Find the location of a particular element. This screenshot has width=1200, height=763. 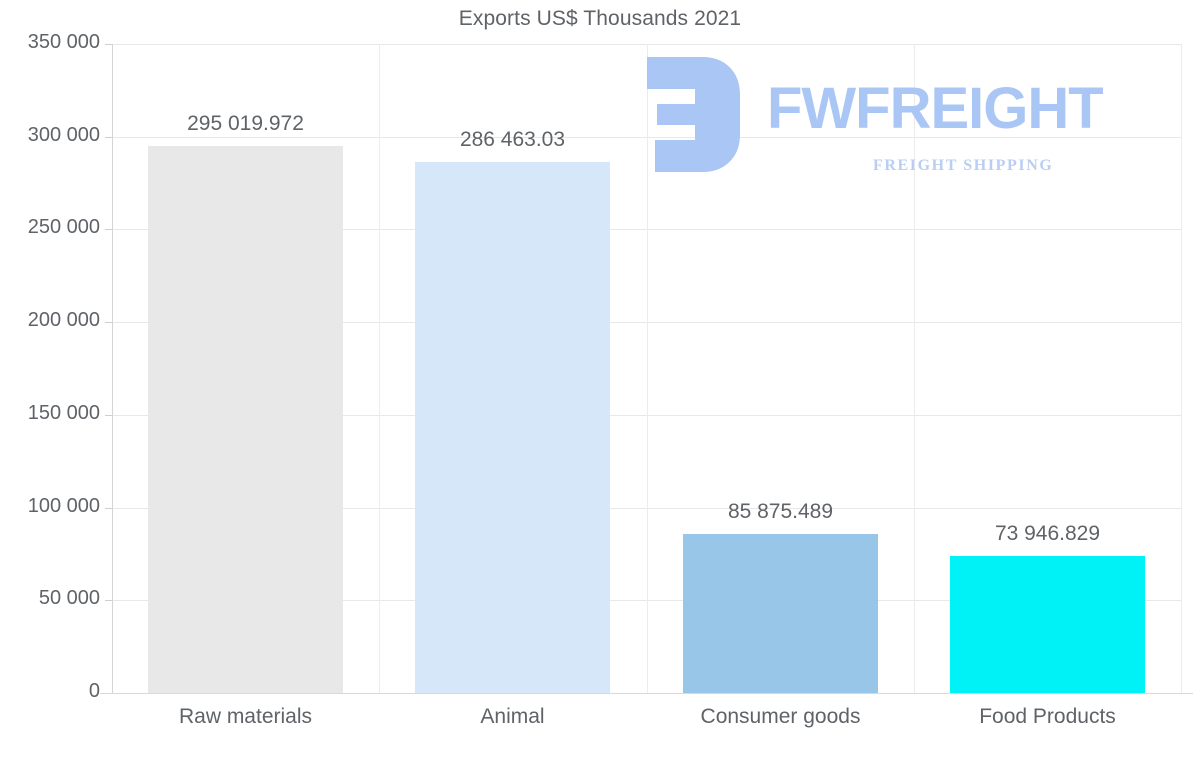

y-tick-label: 350 000 is located at coordinates (63, 42).